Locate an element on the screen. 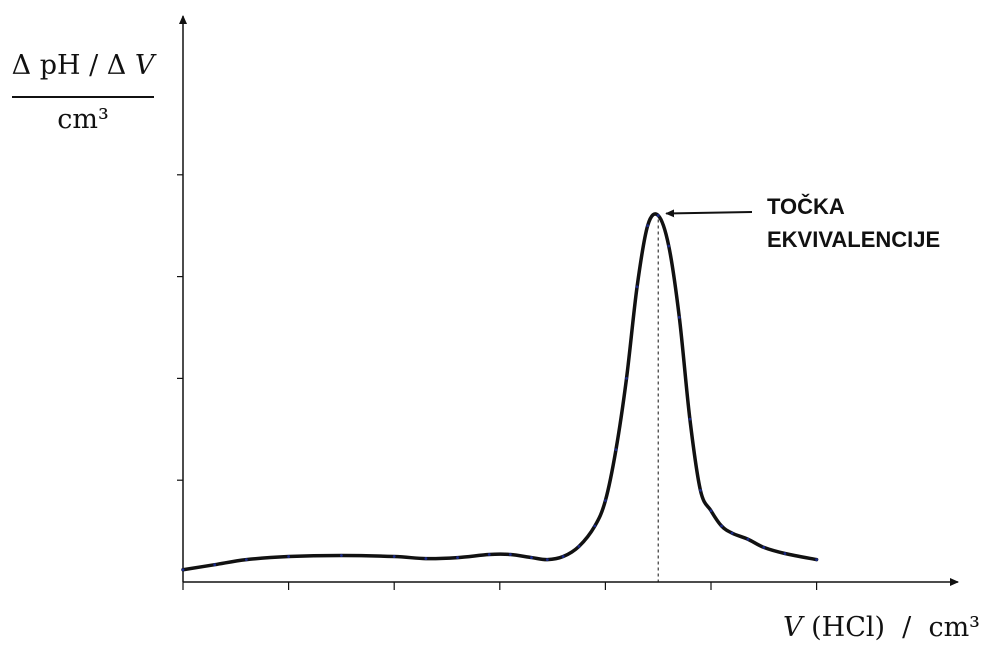  x-axis-label: V (HCl) / cm³ is located at coordinates (881, 627).